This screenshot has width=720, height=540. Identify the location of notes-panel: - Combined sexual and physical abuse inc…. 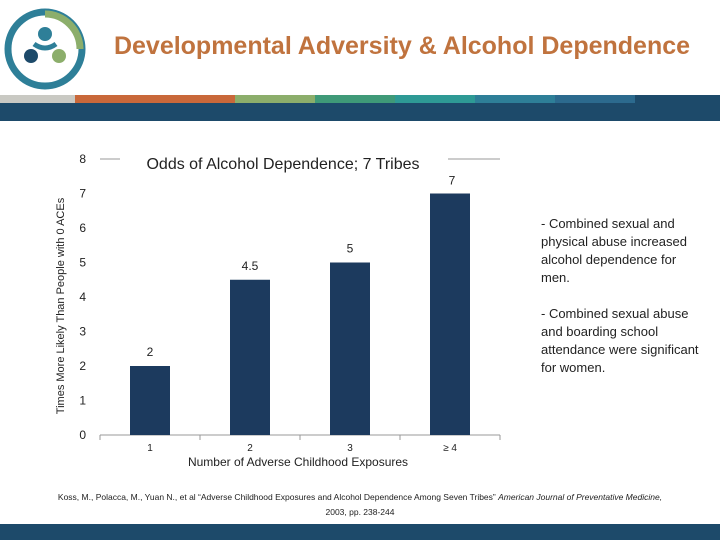
(621, 305).